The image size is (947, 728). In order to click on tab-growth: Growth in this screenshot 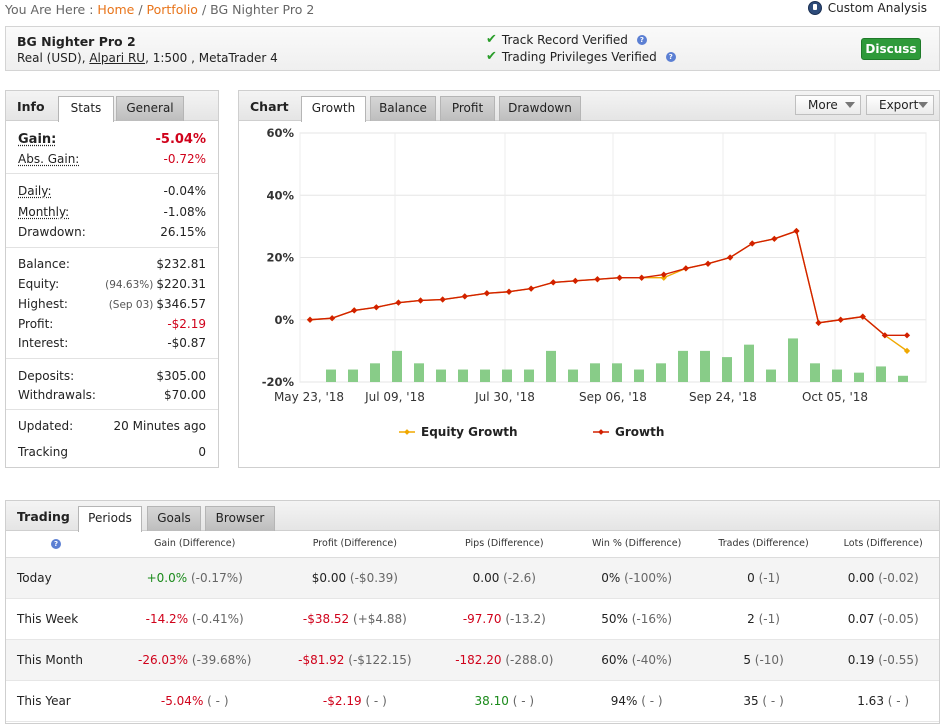, I will do `click(333, 109)`.